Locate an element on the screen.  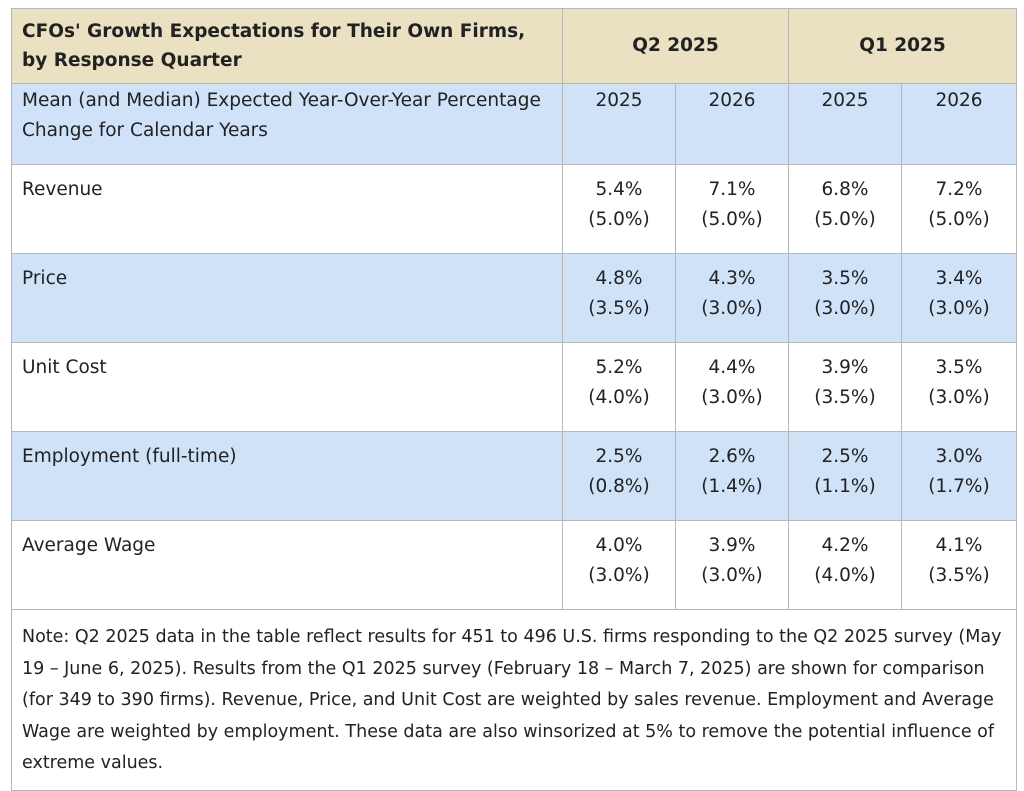
value-cell: 5.4% (5.0%) is located at coordinates (619, 209).